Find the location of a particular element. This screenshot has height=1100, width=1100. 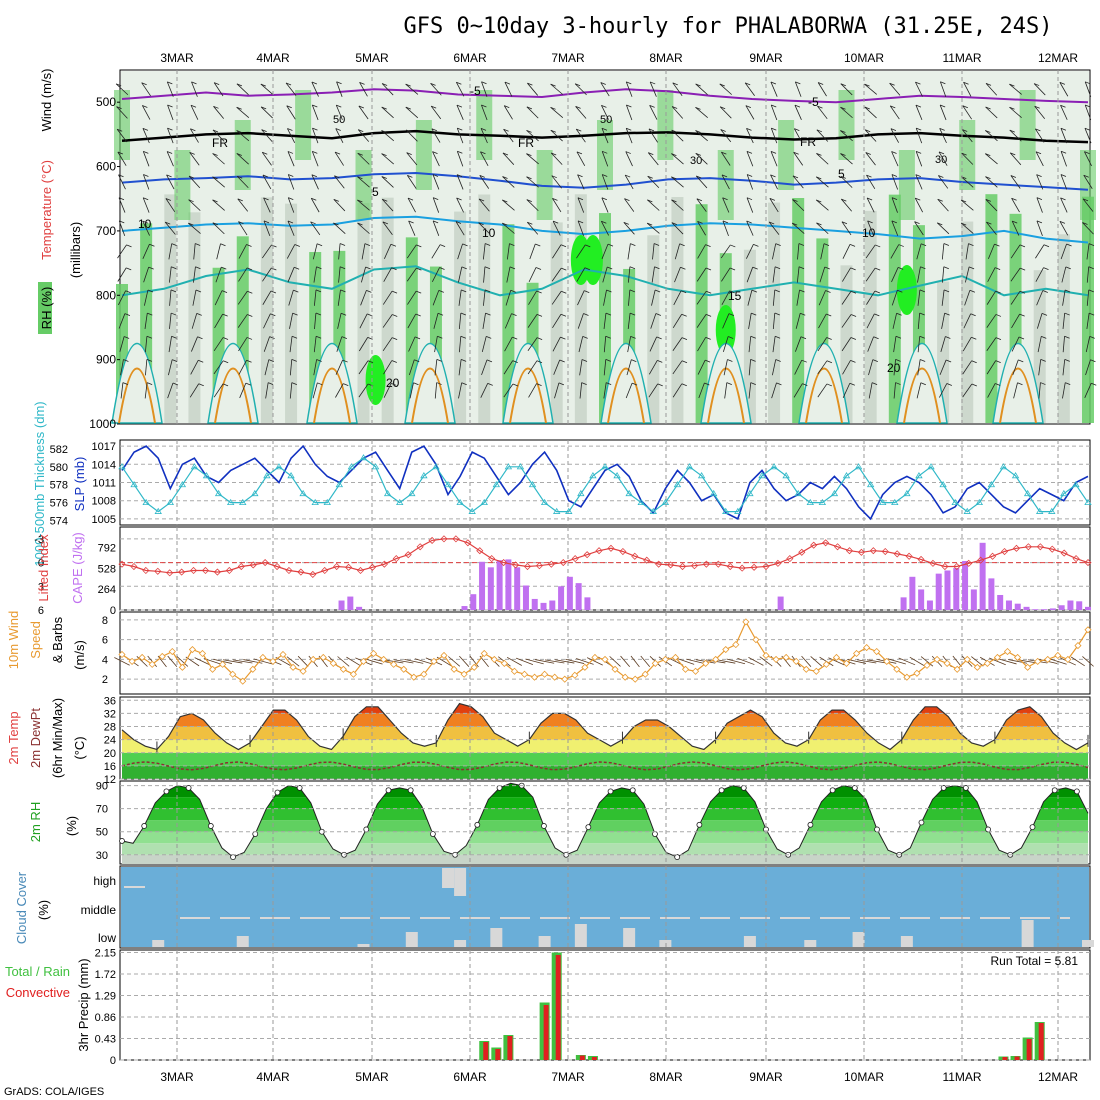

rh-plume is located at coordinates (363, 313).